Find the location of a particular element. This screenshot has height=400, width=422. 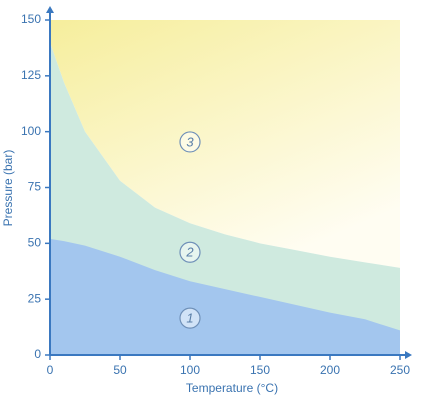

y-tick-label: 100 is located at coordinates (31, 131).